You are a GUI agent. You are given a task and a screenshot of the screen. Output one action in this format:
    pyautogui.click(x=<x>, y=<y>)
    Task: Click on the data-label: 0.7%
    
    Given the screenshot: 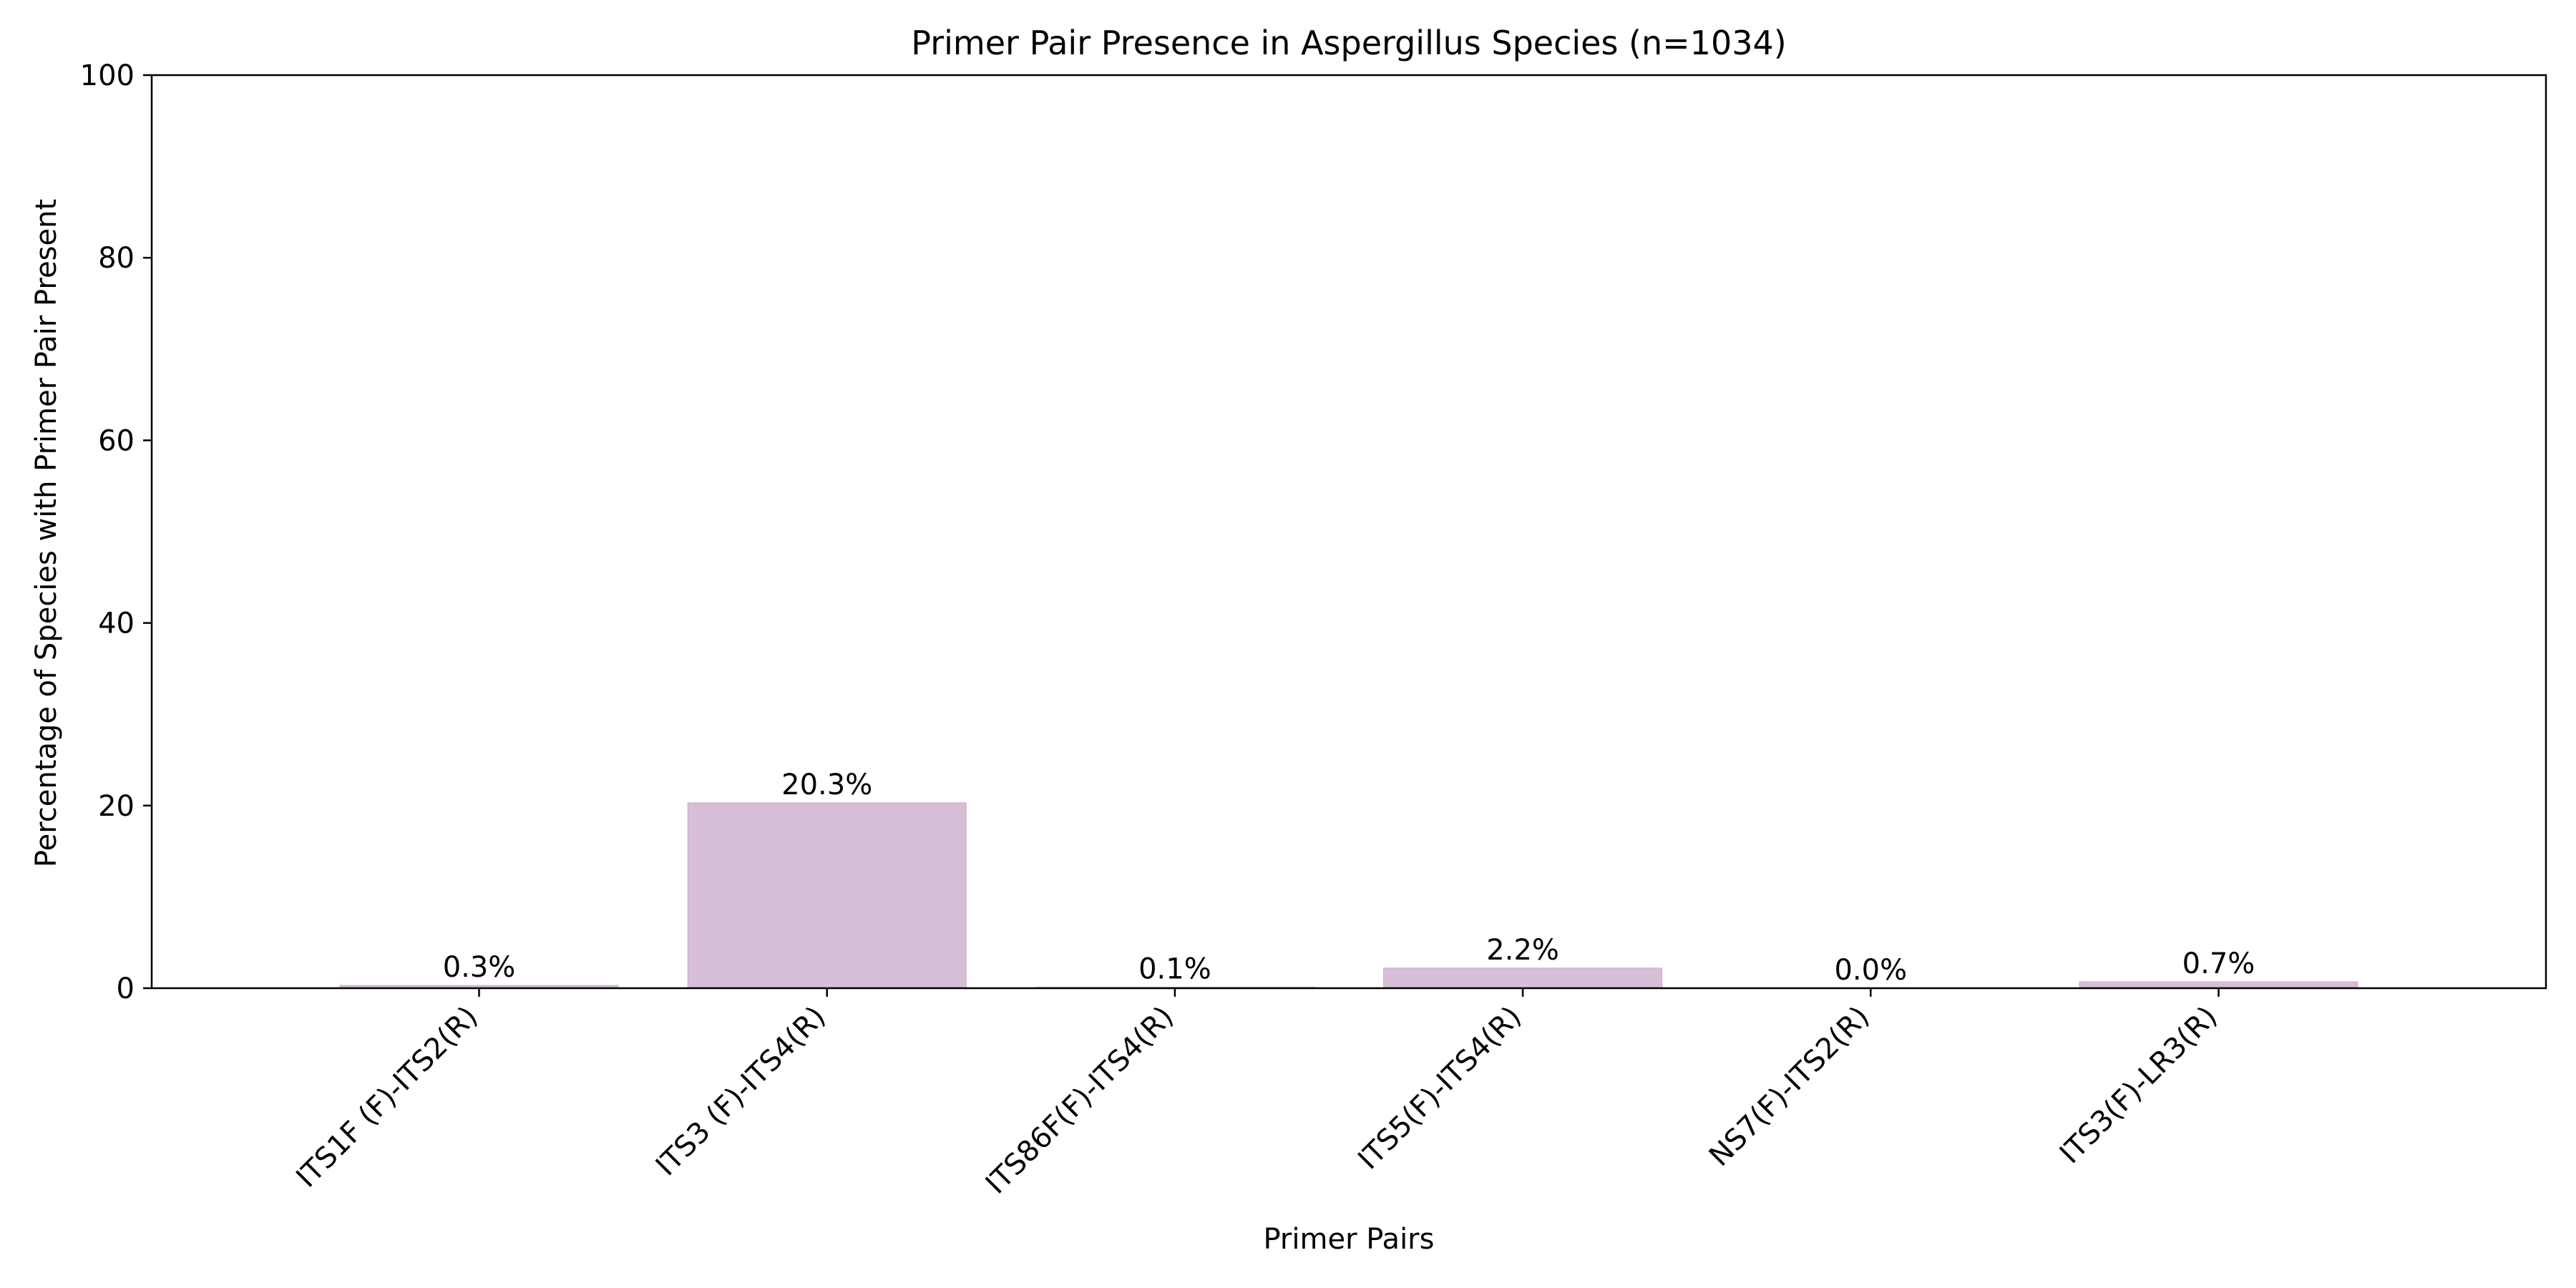 What is the action you would take?
    pyautogui.click(x=2218, y=964)
    